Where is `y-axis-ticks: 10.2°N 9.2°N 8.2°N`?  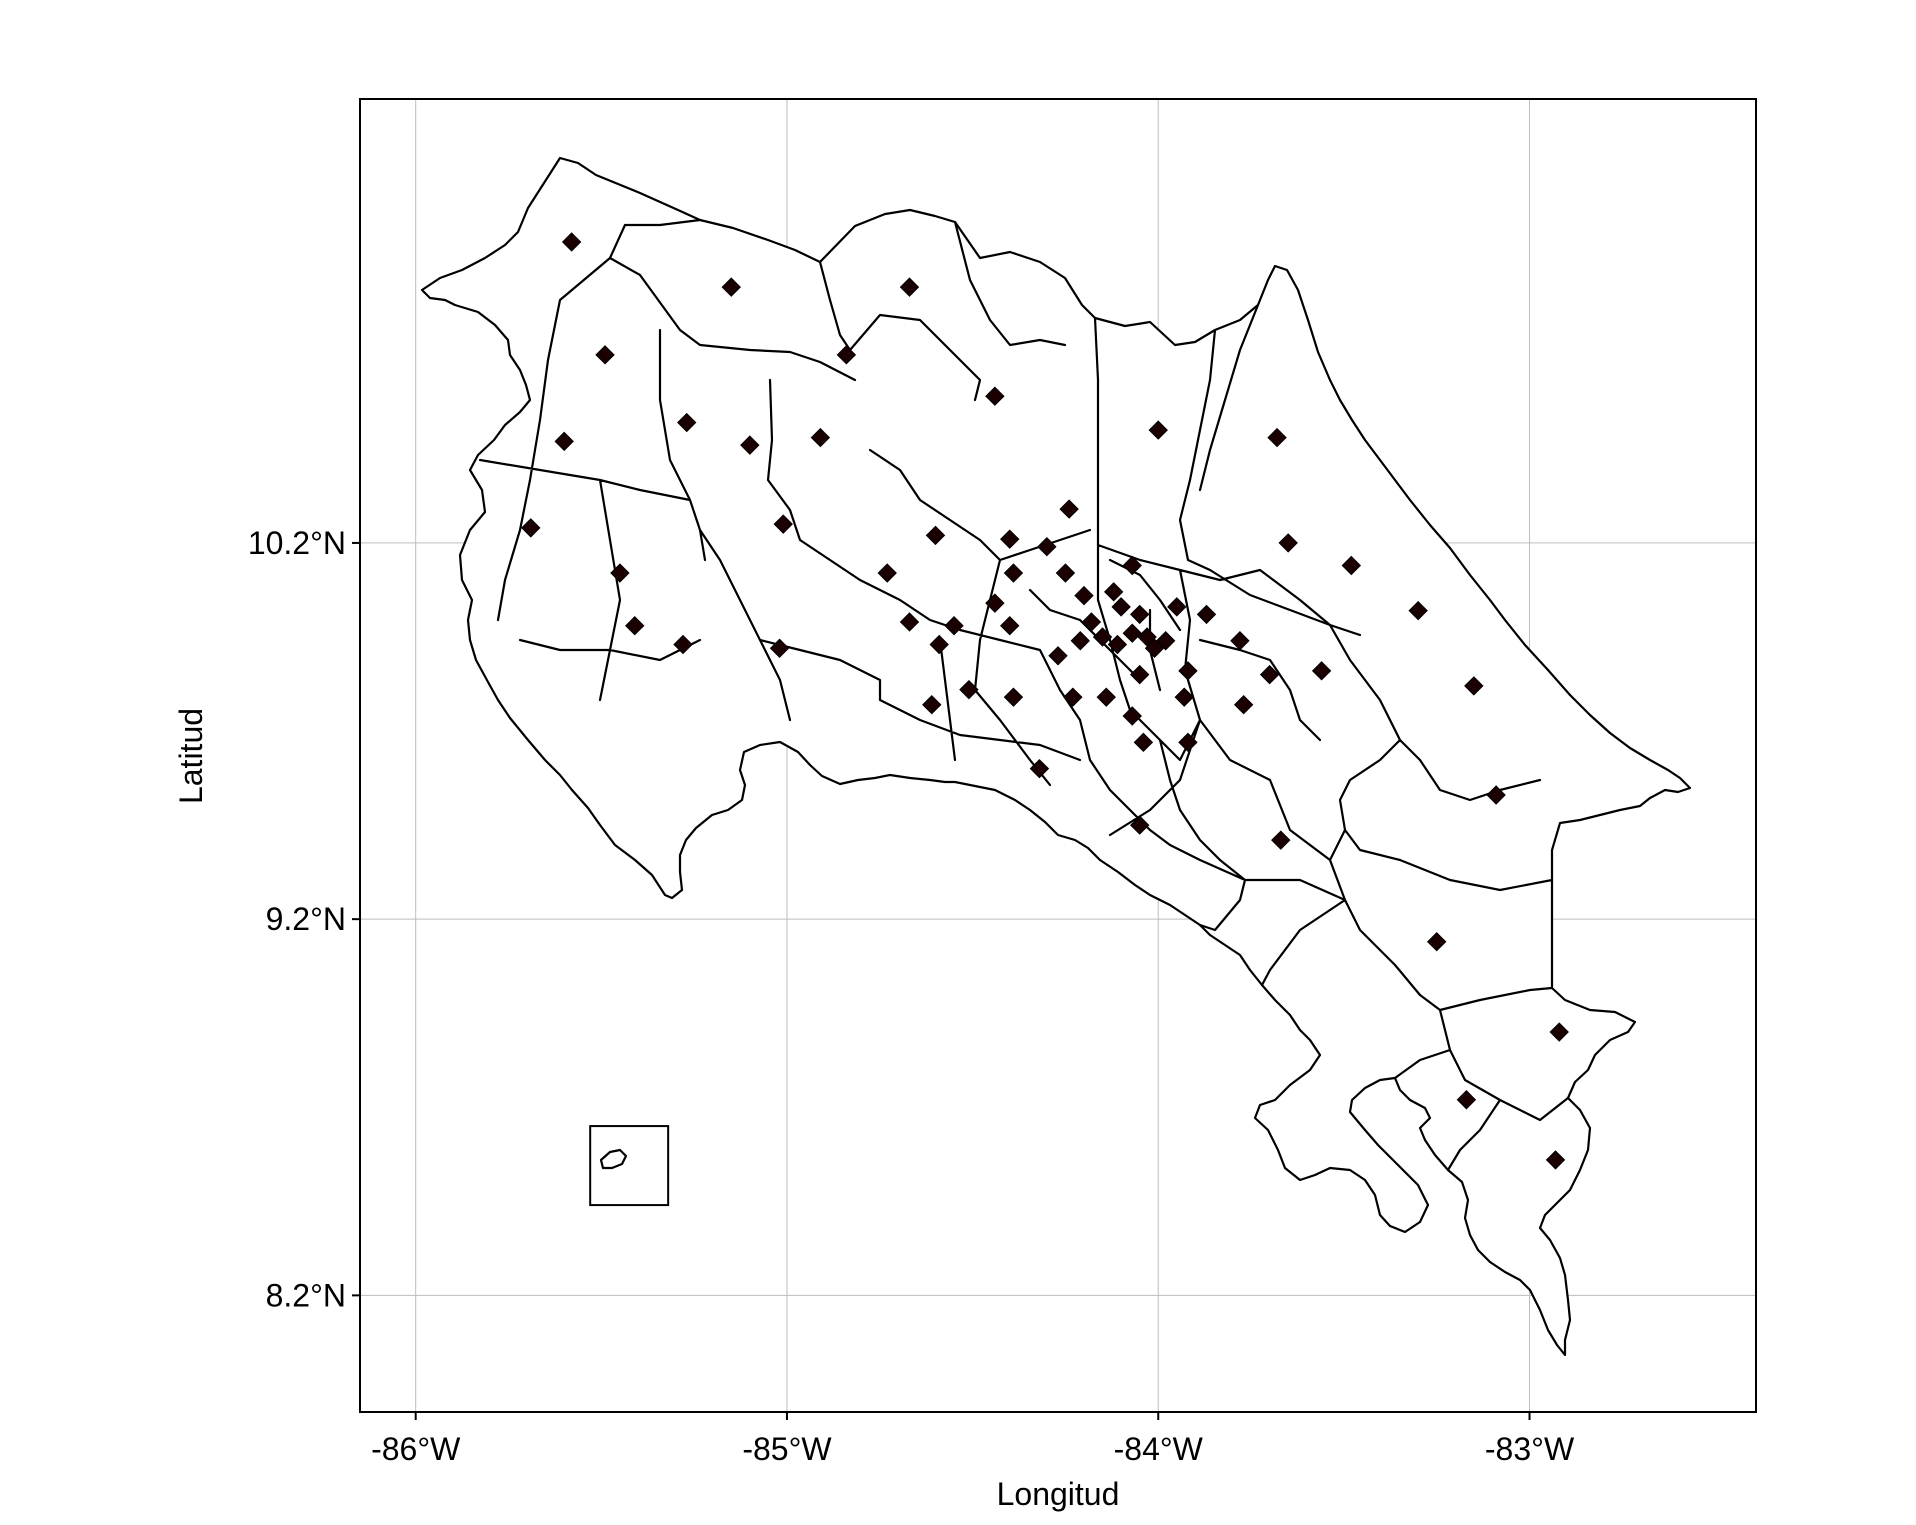 y-axis-ticks: 10.2°N 9.2°N 8.2°N is located at coordinates (304, 919).